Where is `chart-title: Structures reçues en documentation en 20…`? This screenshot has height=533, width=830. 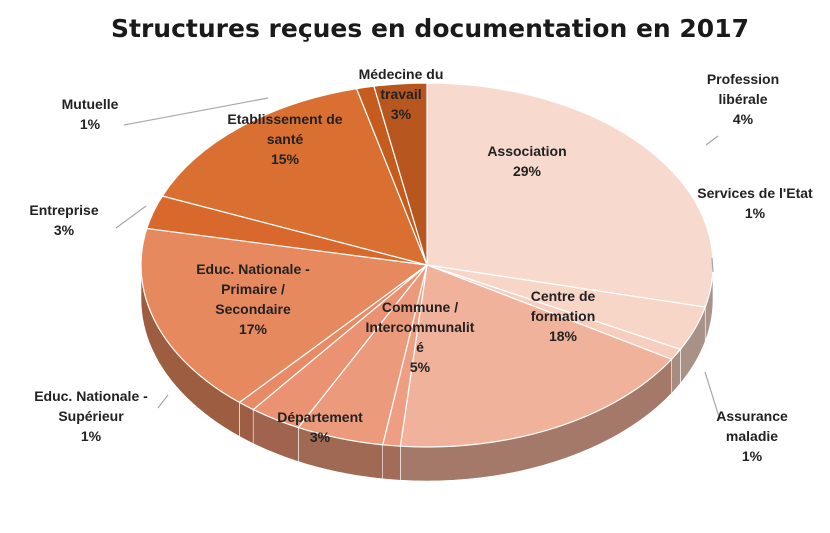
chart-title: Structures reçues en documentation en 20… is located at coordinates (430, 28).